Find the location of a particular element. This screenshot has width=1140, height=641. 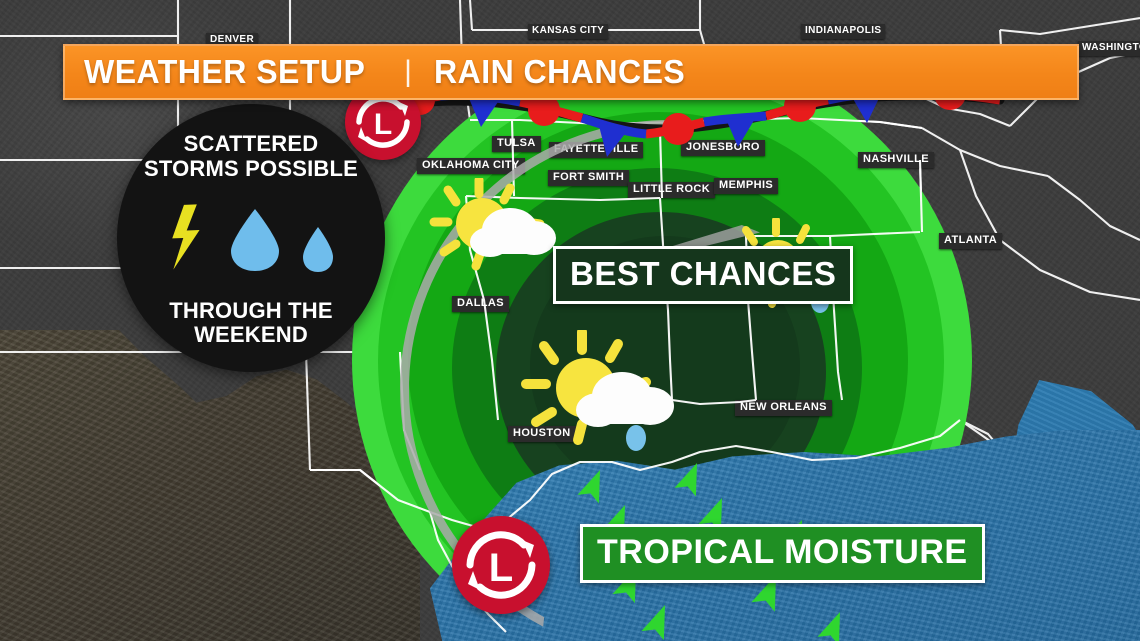

best-chances-badge: BEST CHANCES is located at coordinates (703, 275).